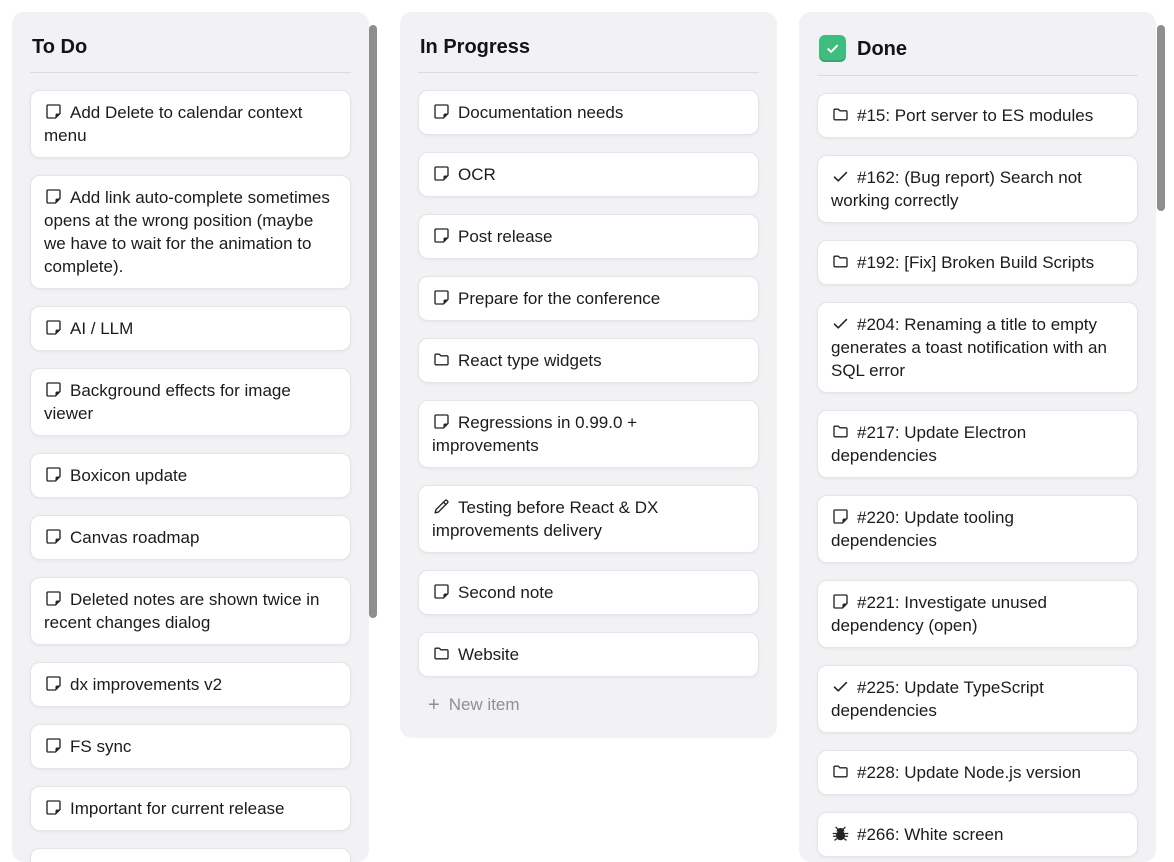 This screenshot has height=862, width=1174. I want to click on kanban-card: Documentation needs, so click(588, 112).